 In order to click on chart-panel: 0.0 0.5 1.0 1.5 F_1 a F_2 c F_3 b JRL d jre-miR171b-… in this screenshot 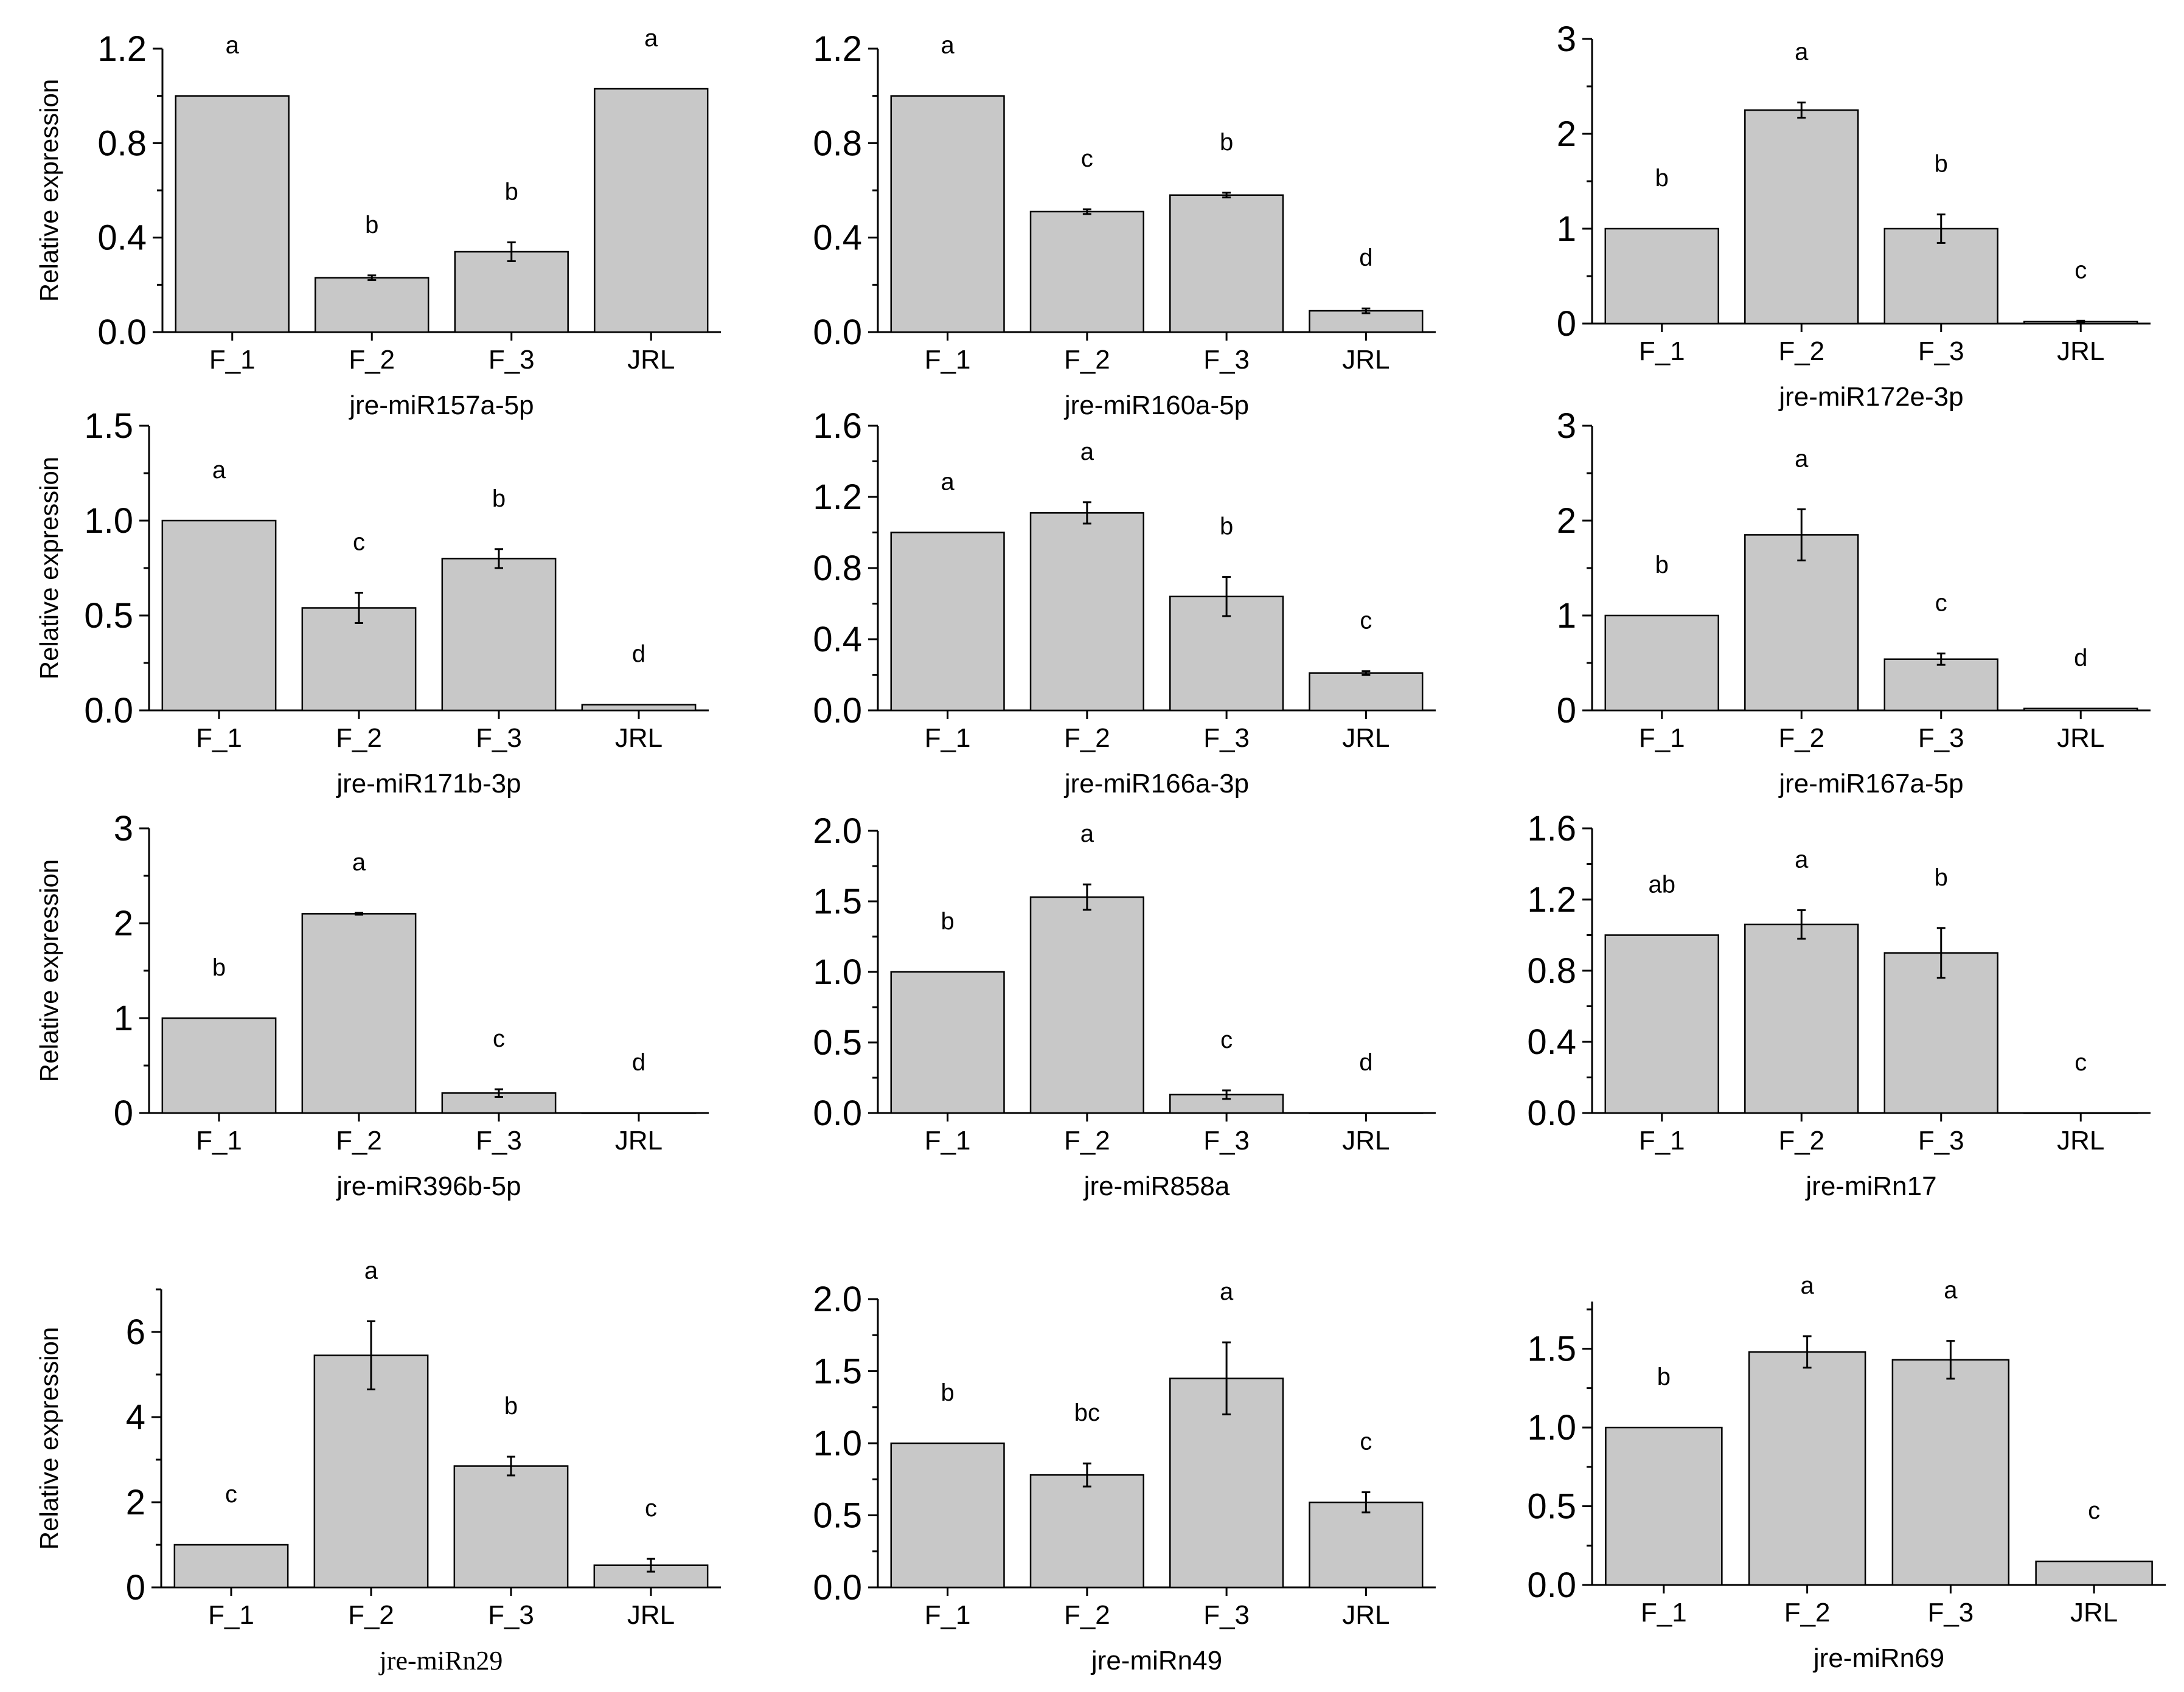, I will do `click(372, 602)`.